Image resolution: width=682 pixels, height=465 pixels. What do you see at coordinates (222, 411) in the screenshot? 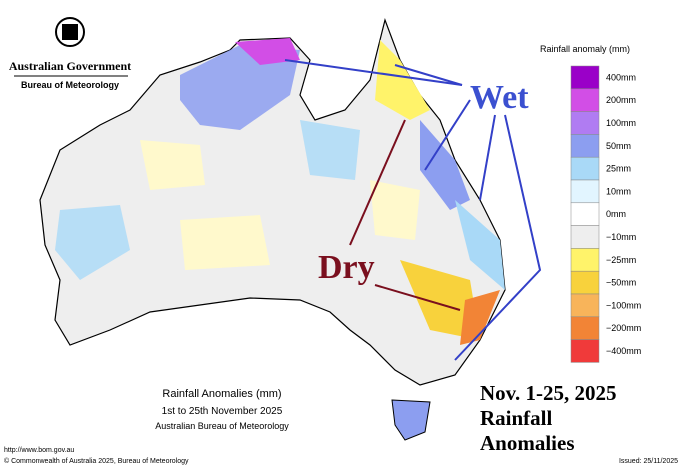
I see `caption-period: 1st to 25th November 2025` at bounding box center [222, 411].